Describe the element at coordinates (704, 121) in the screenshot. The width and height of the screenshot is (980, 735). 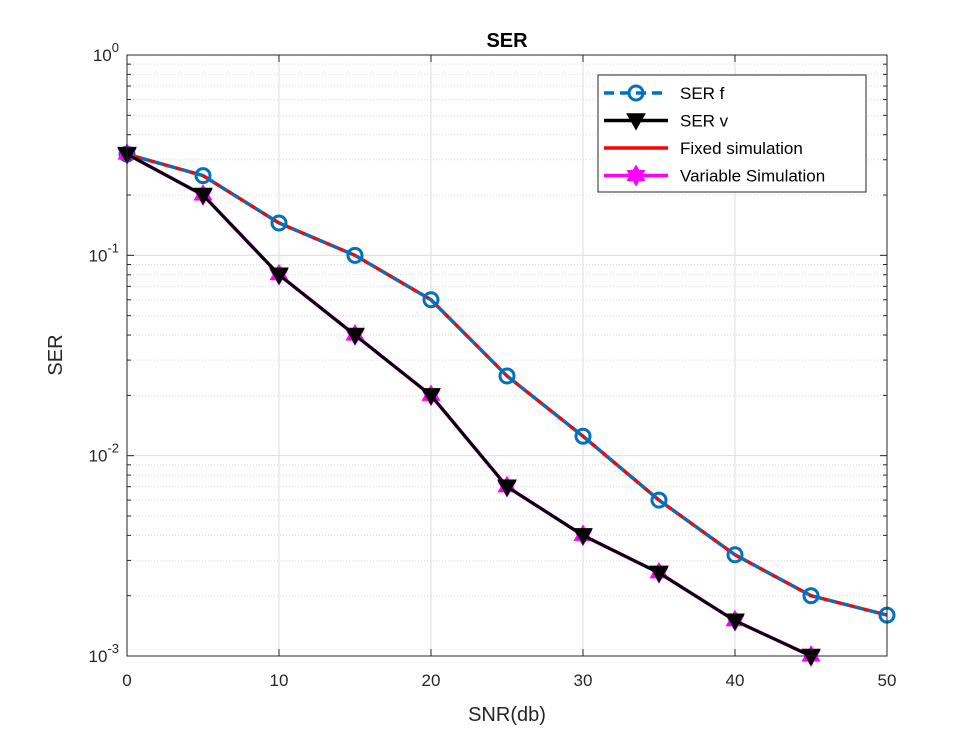
I see `legend-label: SER v` at that location.